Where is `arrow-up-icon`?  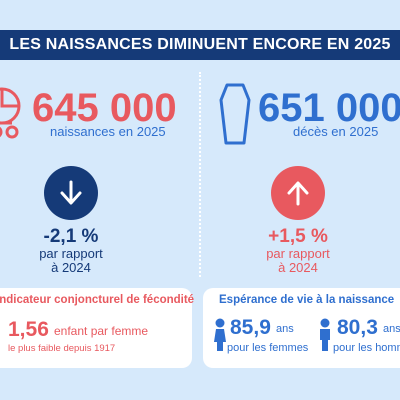 arrow-up-icon is located at coordinates (298, 193).